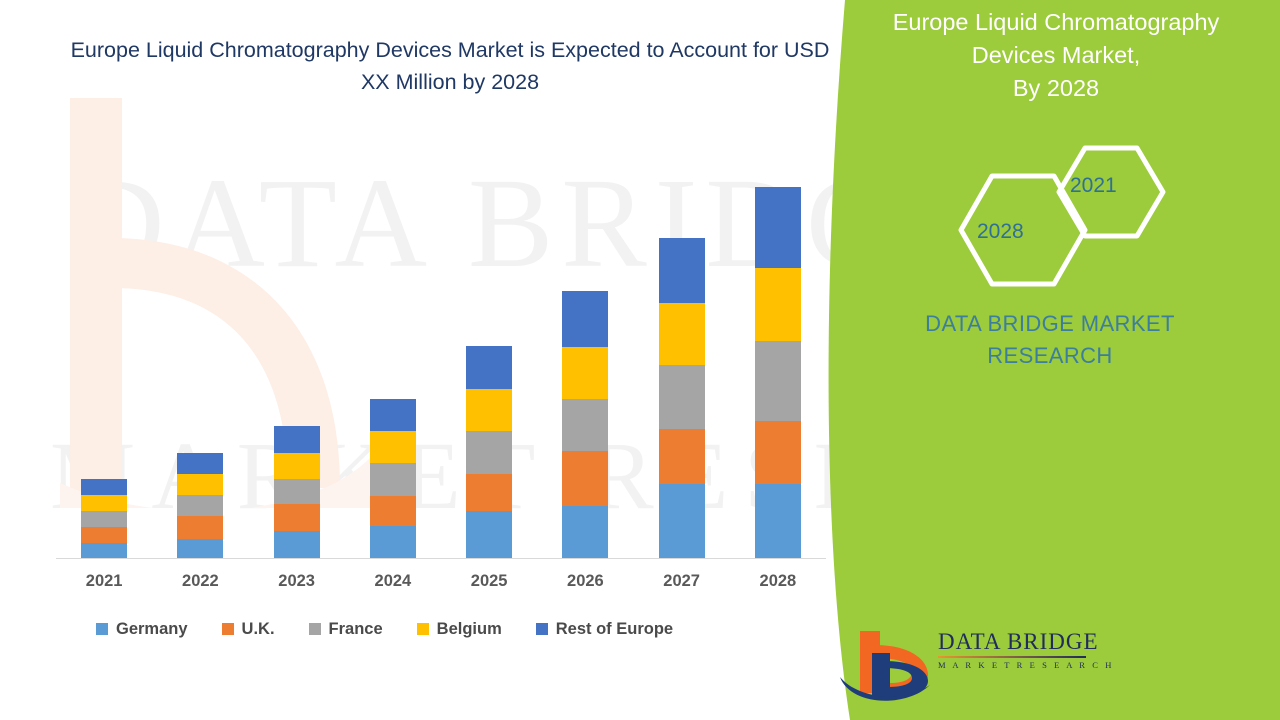 The height and width of the screenshot is (720, 1280). What do you see at coordinates (1000, 231) in the screenshot?
I see `hexagon-2028-label: 2028` at bounding box center [1000, 231].